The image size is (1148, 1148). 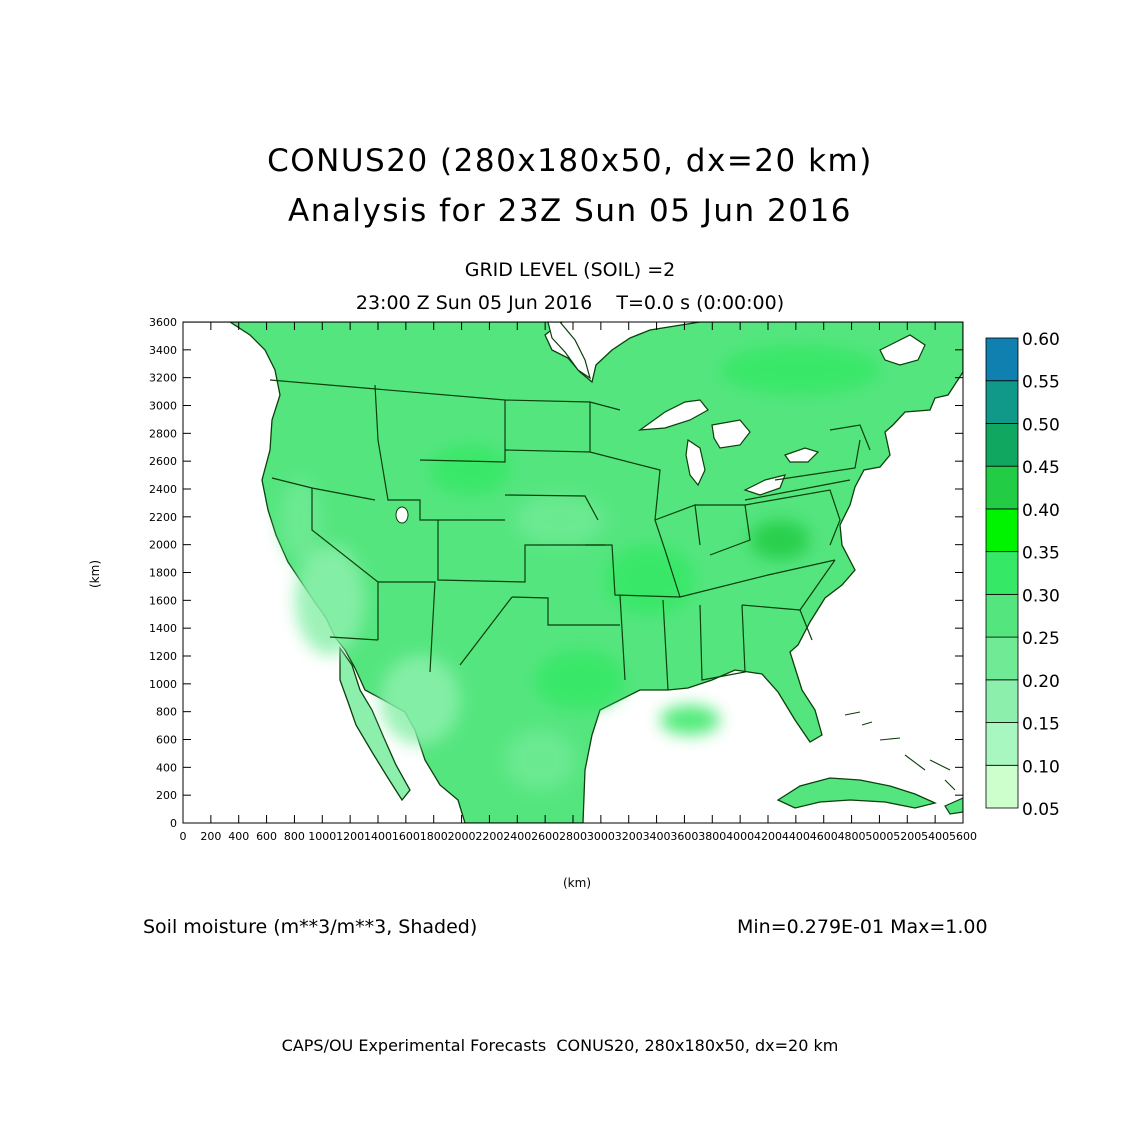 What do you see at coordinates (768, 836) in the screenshot?
I see `x-tick-label: 4200` at bounding box center [768, 836].